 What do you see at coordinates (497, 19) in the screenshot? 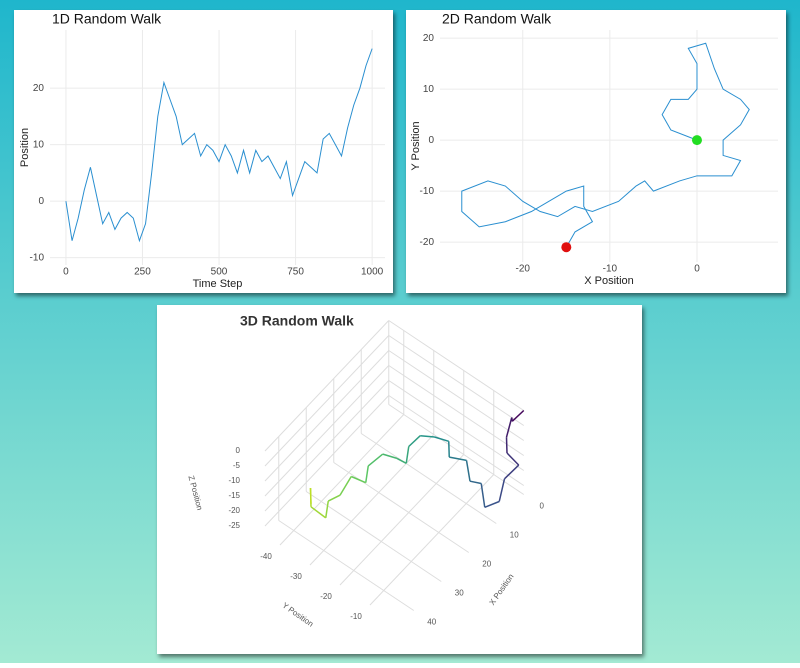
I see `chart-title: 2D Random Walk` at bounding box center [497, 19].